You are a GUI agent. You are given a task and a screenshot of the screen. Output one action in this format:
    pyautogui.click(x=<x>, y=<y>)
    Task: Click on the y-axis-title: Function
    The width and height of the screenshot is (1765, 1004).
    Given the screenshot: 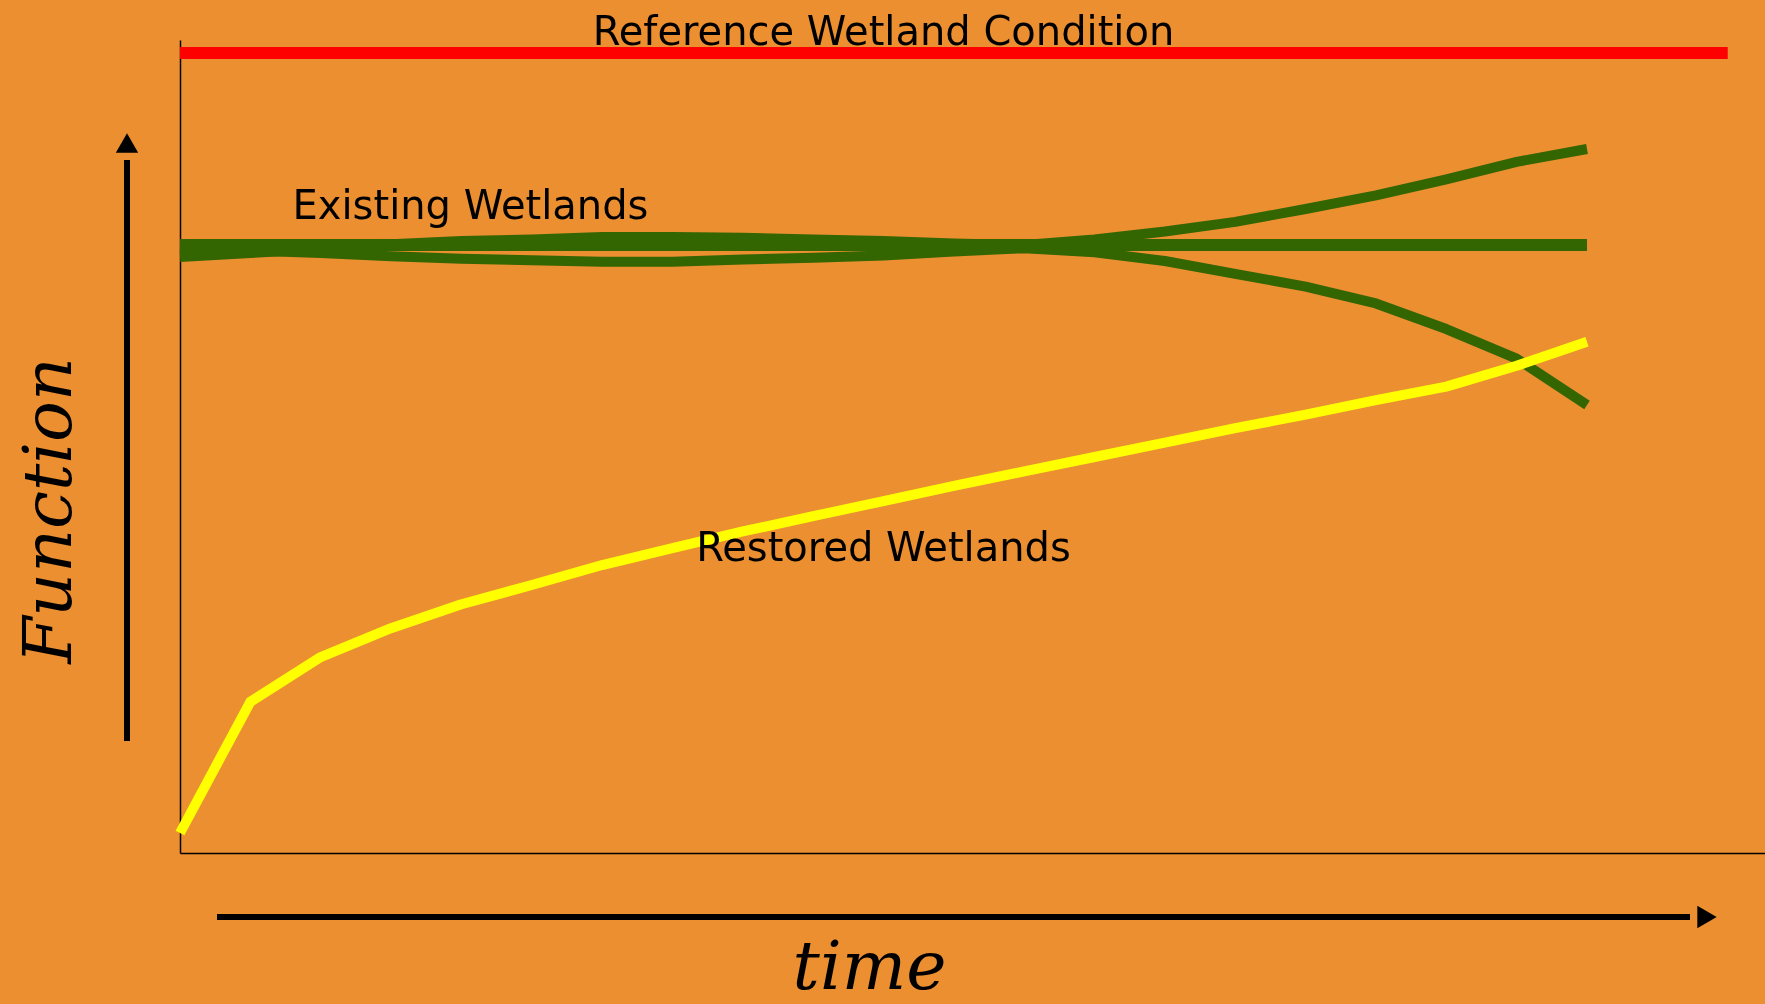 What is the action you would take?
    pyautogui.click(x=47, y=511)
    